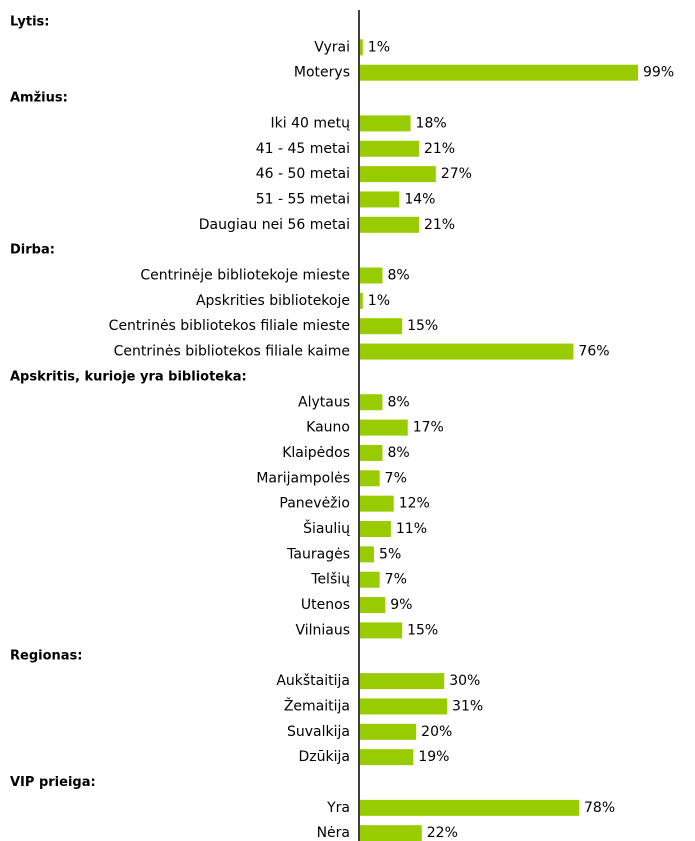  I want to click on value-label: 22%, so click(442, 833).